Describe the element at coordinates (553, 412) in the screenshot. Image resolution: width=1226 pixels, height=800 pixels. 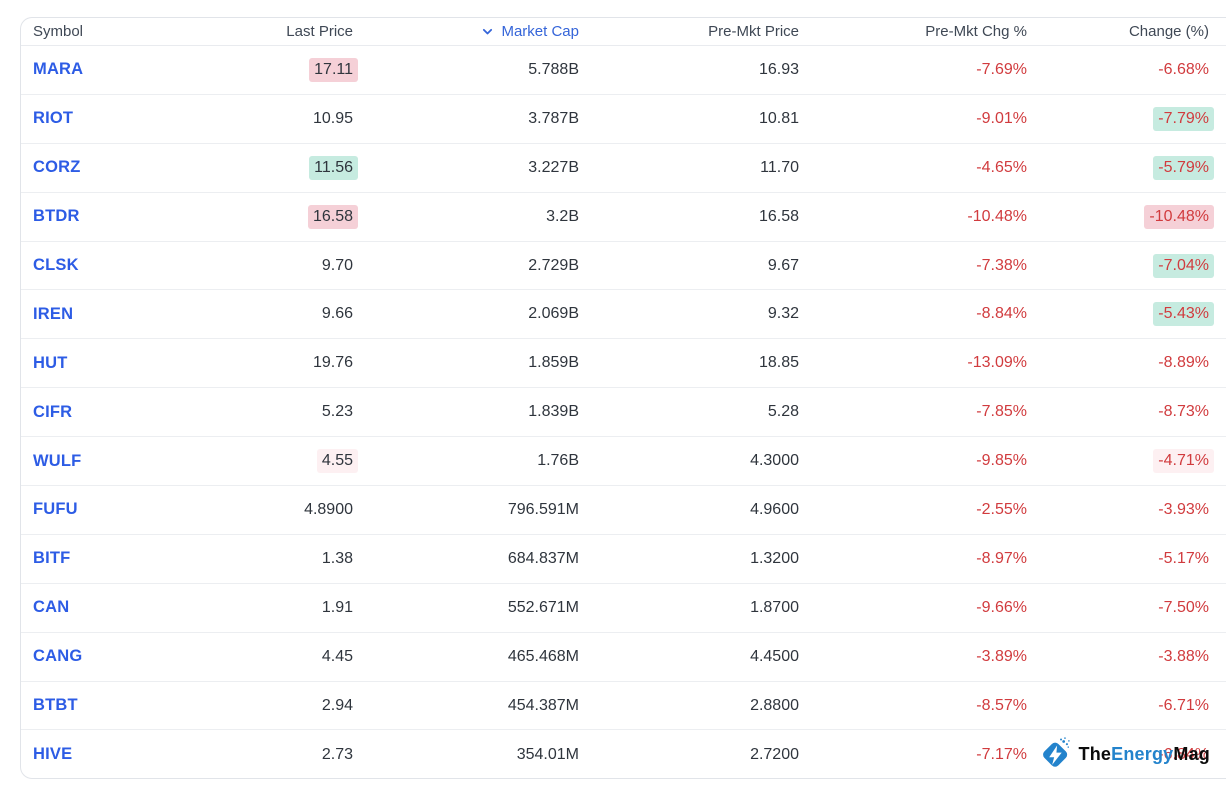
I see `market-cap-cell: 1.839B` at that location.